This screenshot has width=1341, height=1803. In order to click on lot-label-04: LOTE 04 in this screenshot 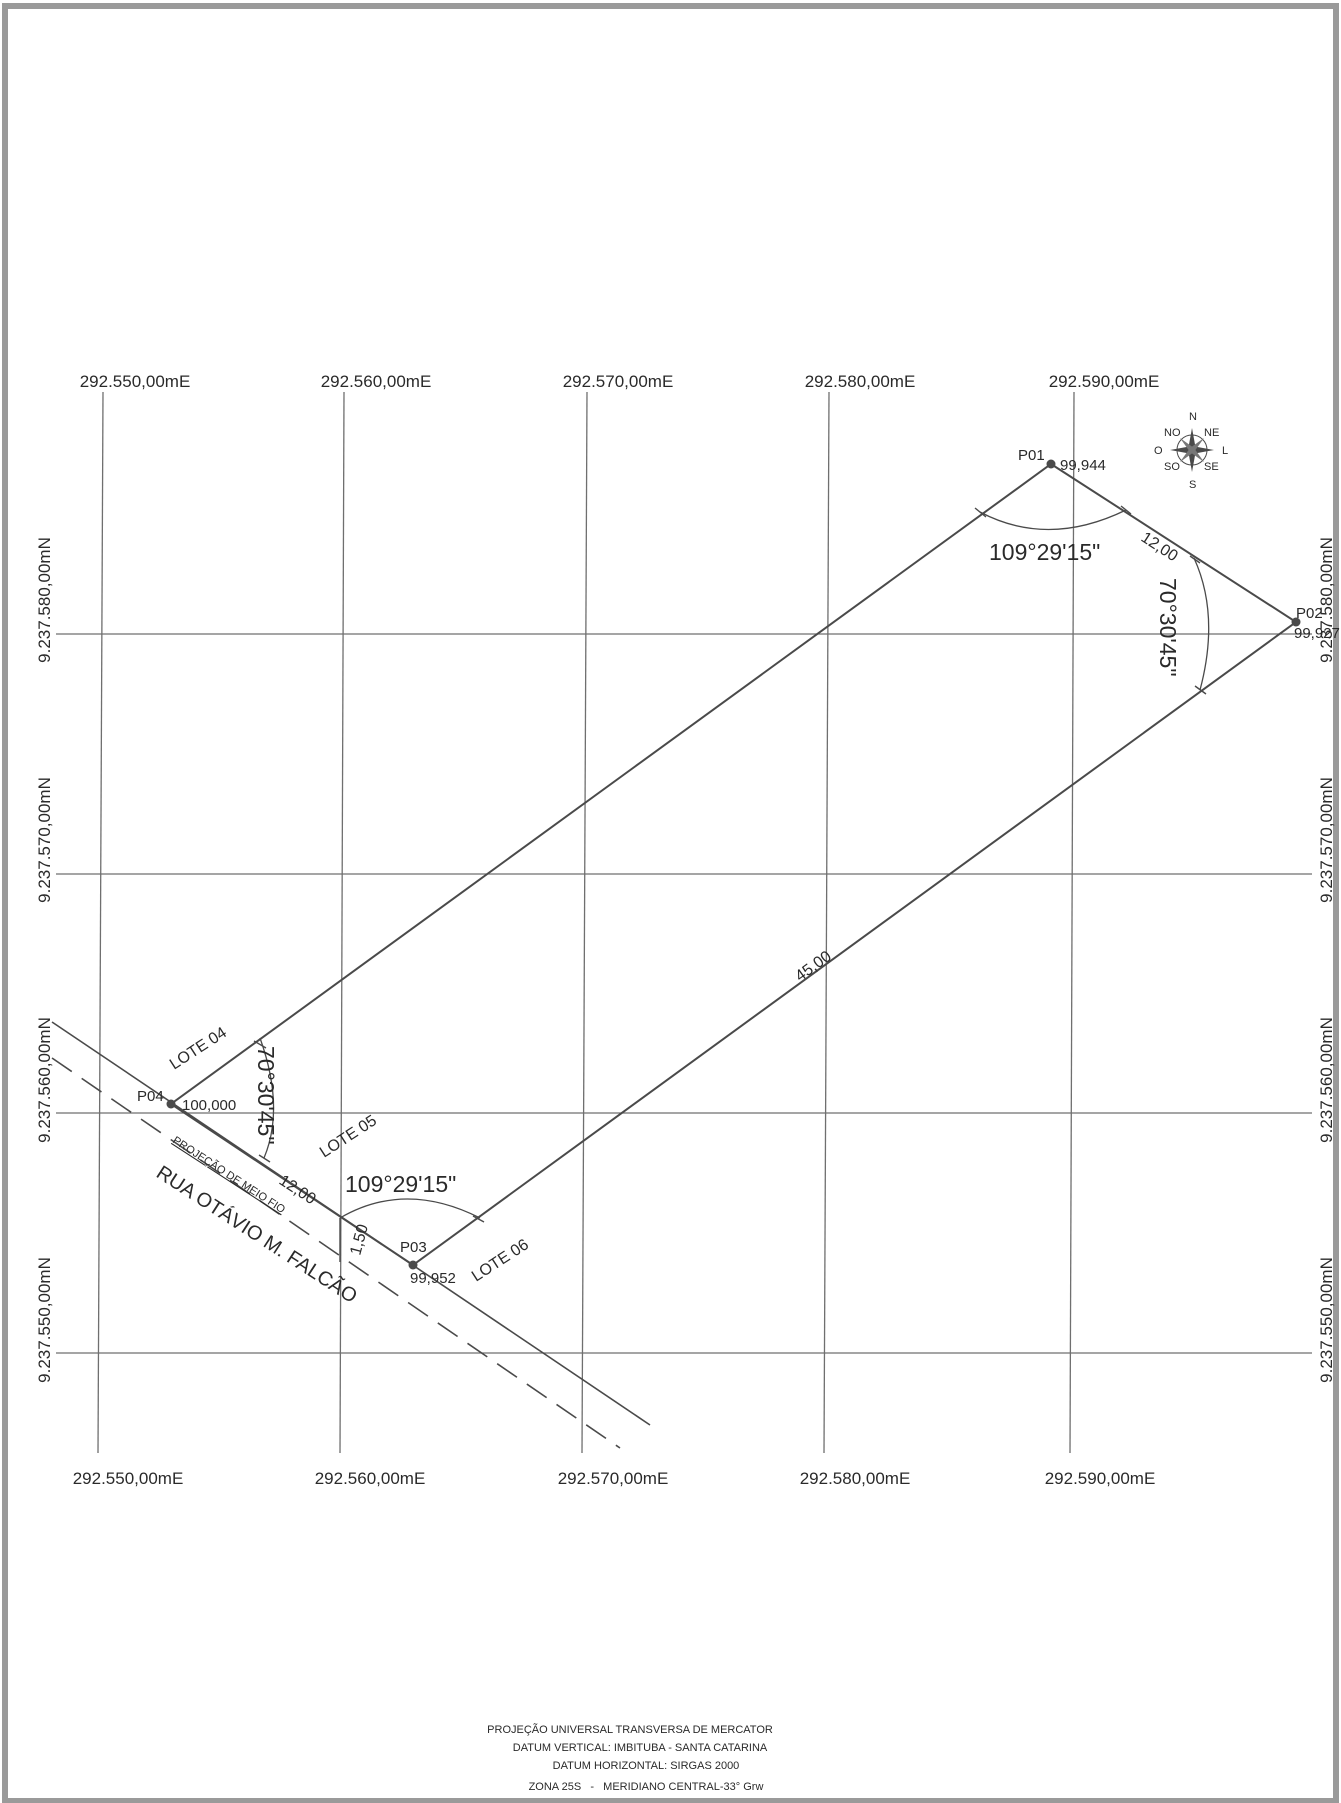, I will do `click(198, 1048)`.